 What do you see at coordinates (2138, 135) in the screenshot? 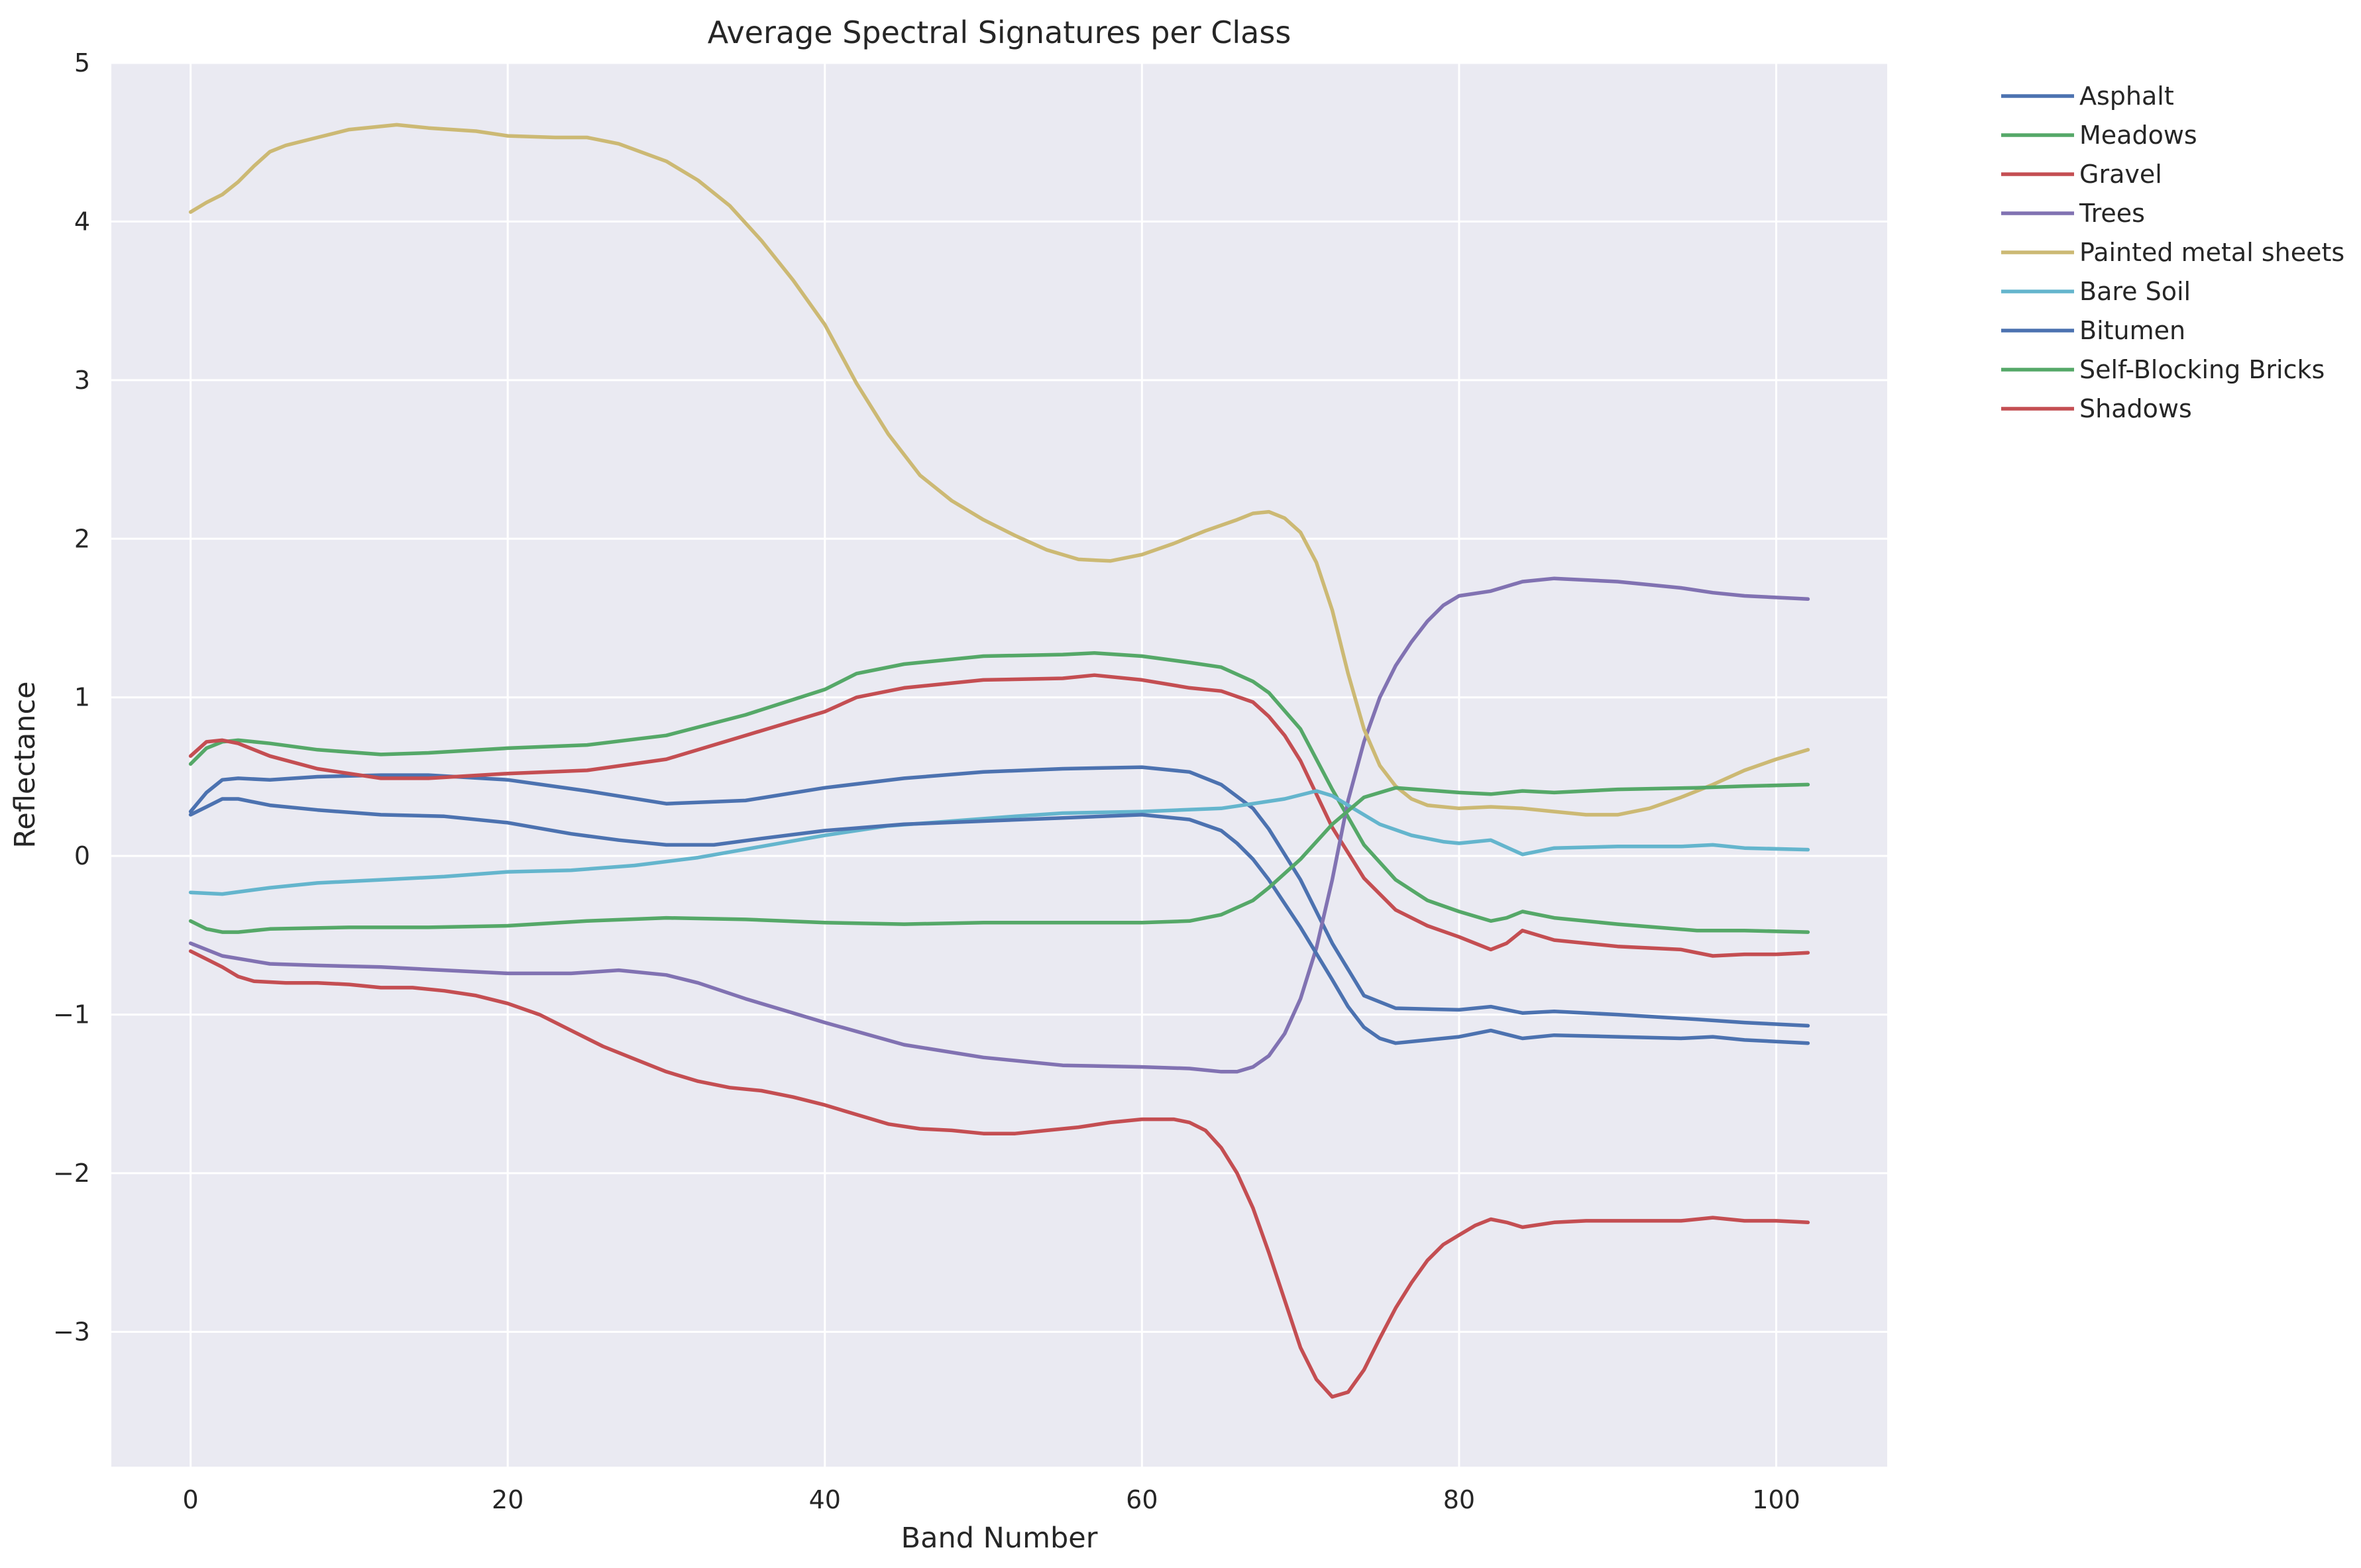
I see `legend-entry-label: Meadows` at bounding box center [2138, 135].